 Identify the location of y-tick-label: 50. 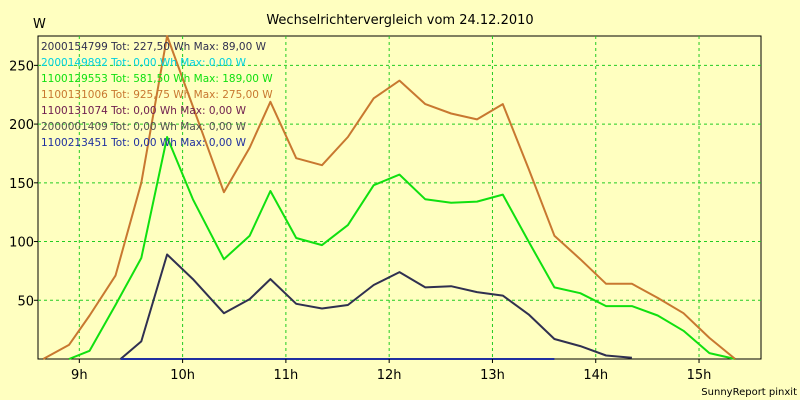
(25, 301).